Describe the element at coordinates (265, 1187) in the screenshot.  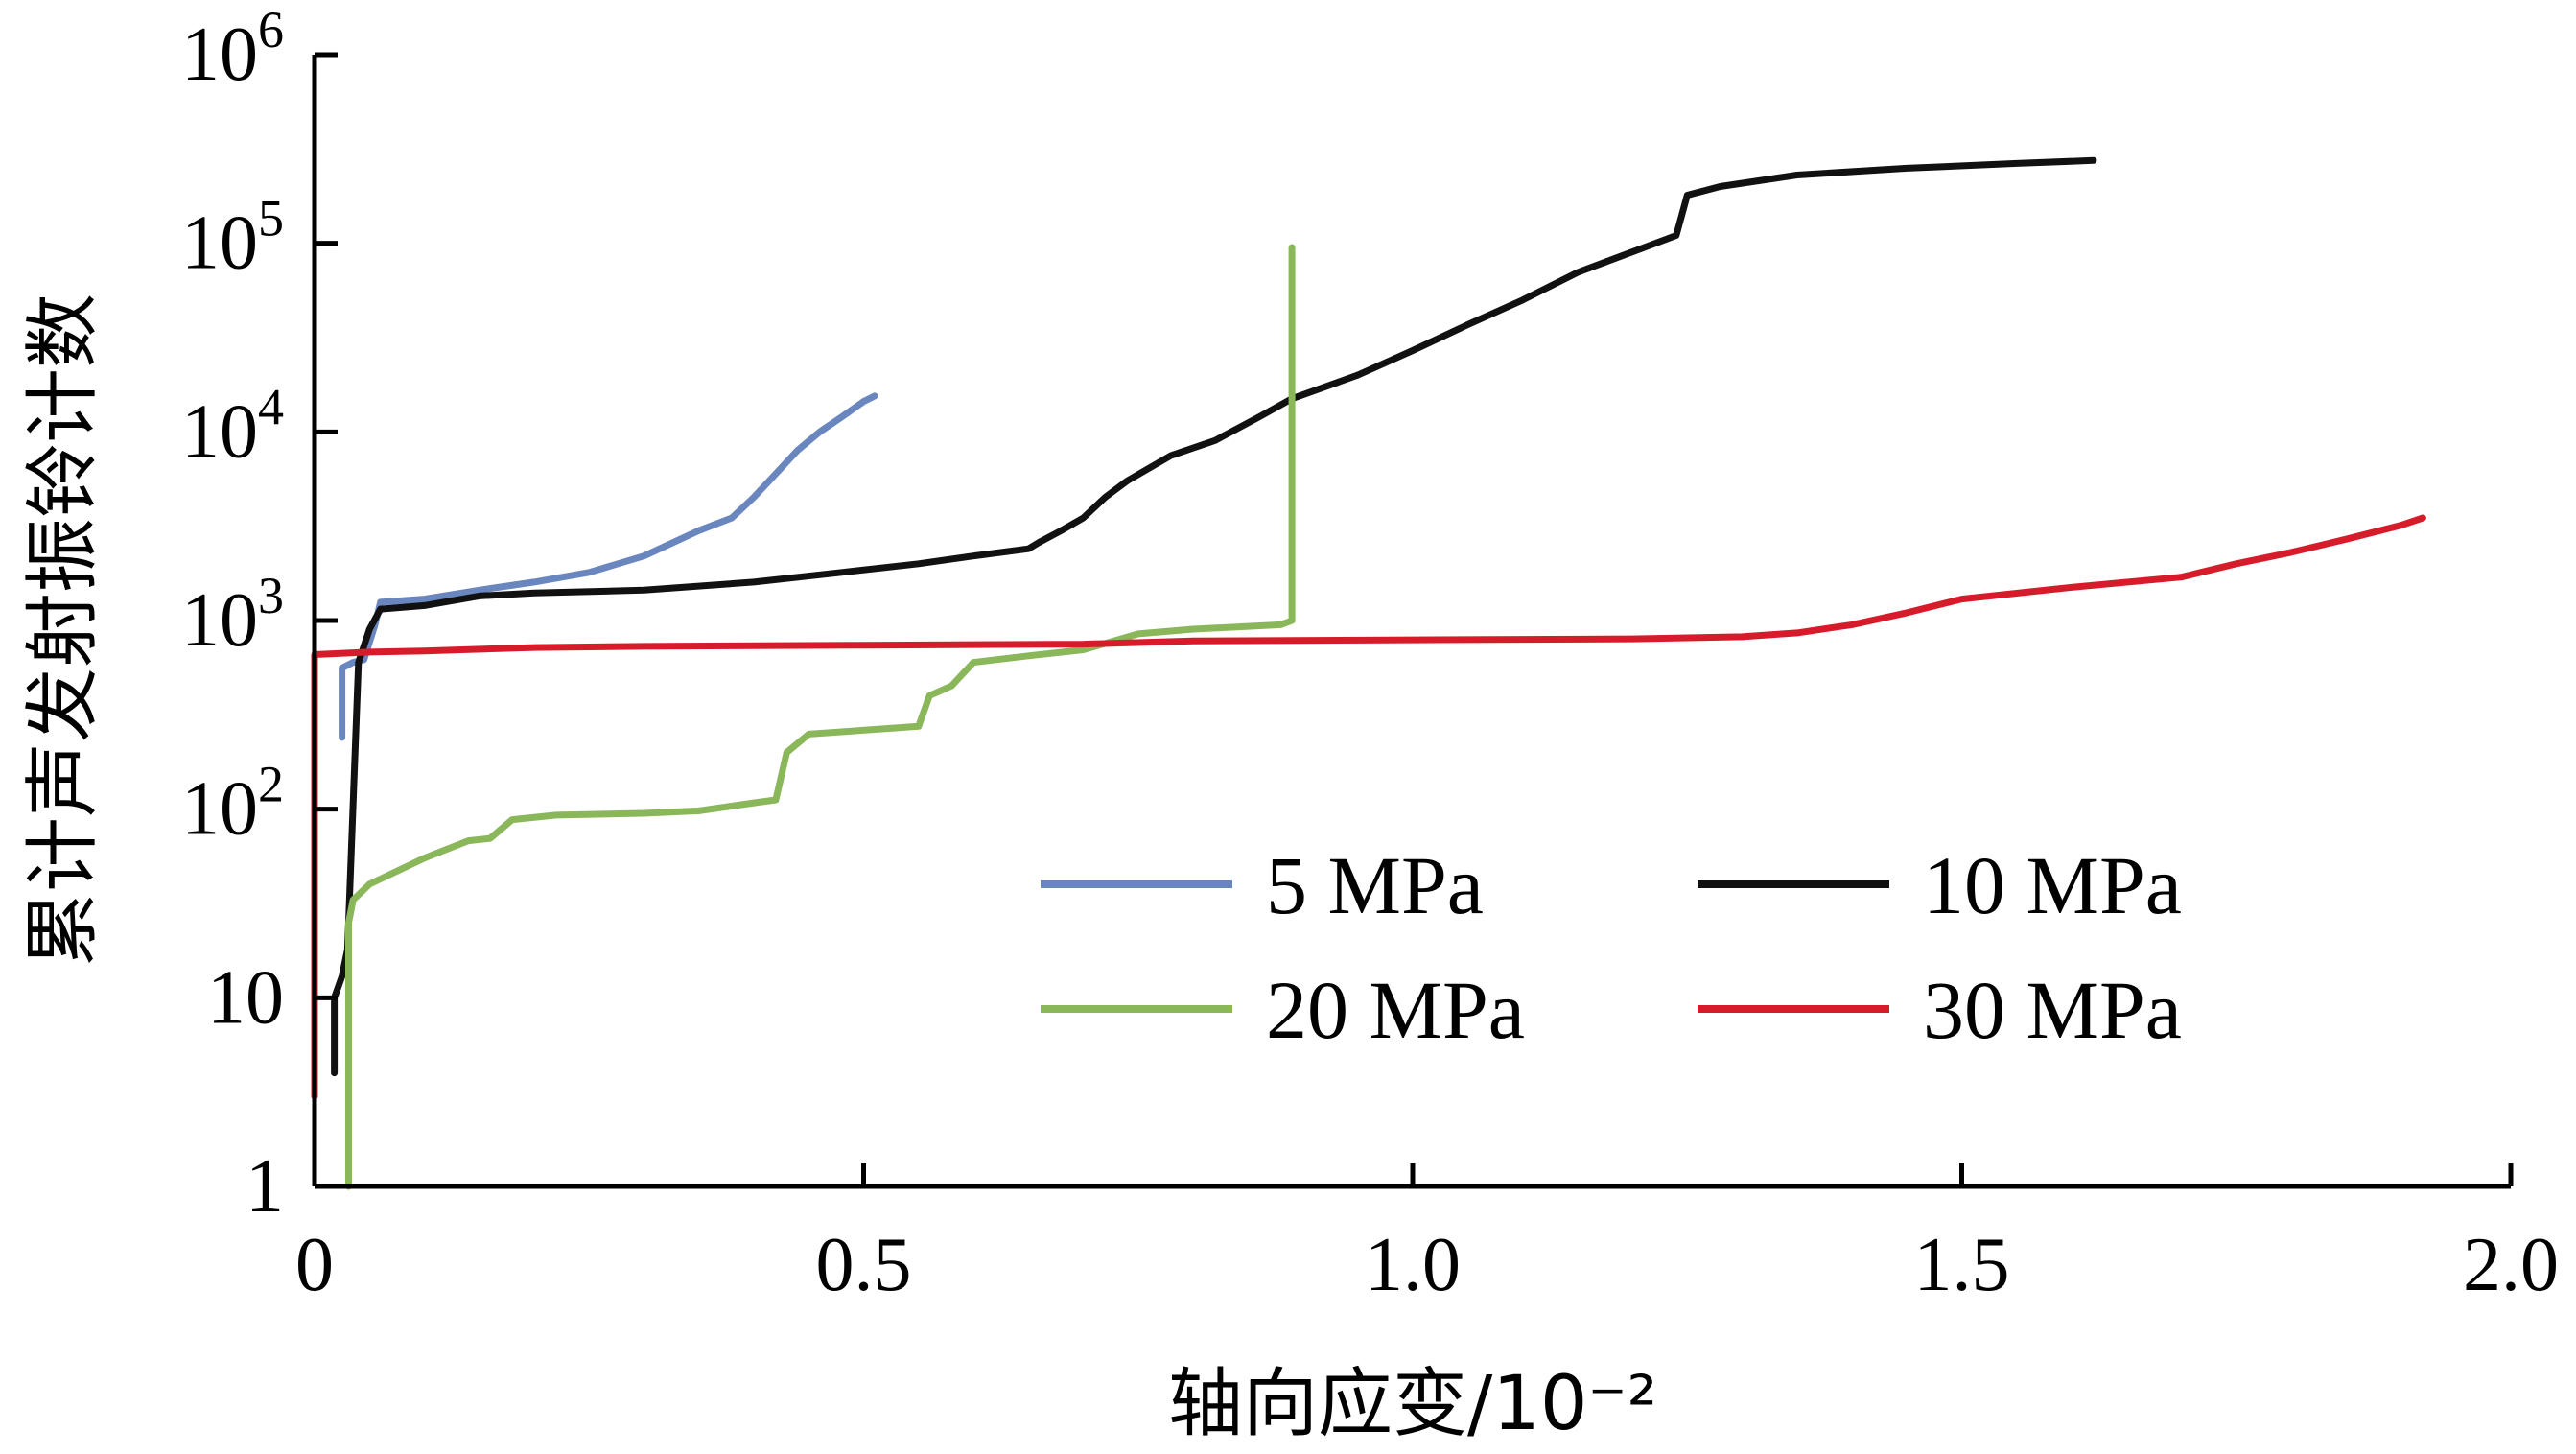
I see `y-tick-label: 1` at that location.